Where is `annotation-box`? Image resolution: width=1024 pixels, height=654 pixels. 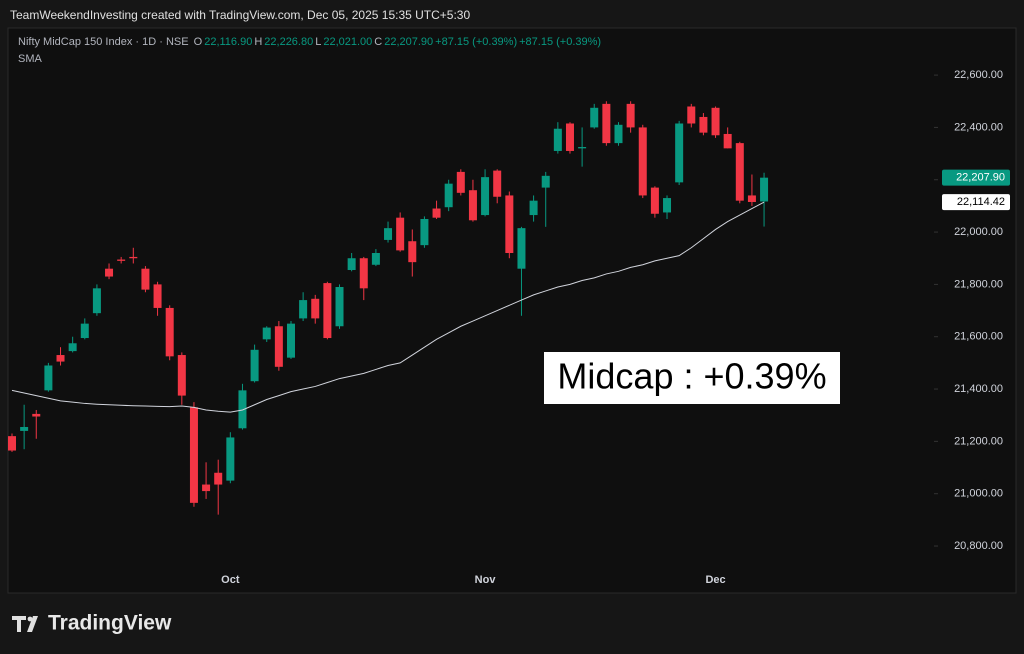
annotation-box is located at coordinates (692, 378).